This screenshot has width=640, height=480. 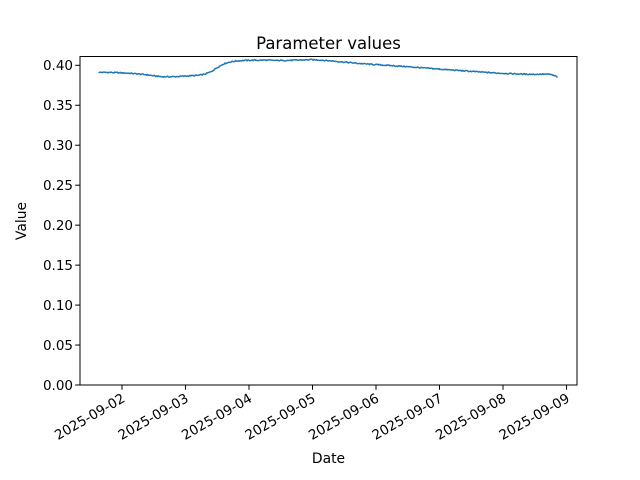 I want to click on y-tick-label: 0.05, so click(x=58, y=346).